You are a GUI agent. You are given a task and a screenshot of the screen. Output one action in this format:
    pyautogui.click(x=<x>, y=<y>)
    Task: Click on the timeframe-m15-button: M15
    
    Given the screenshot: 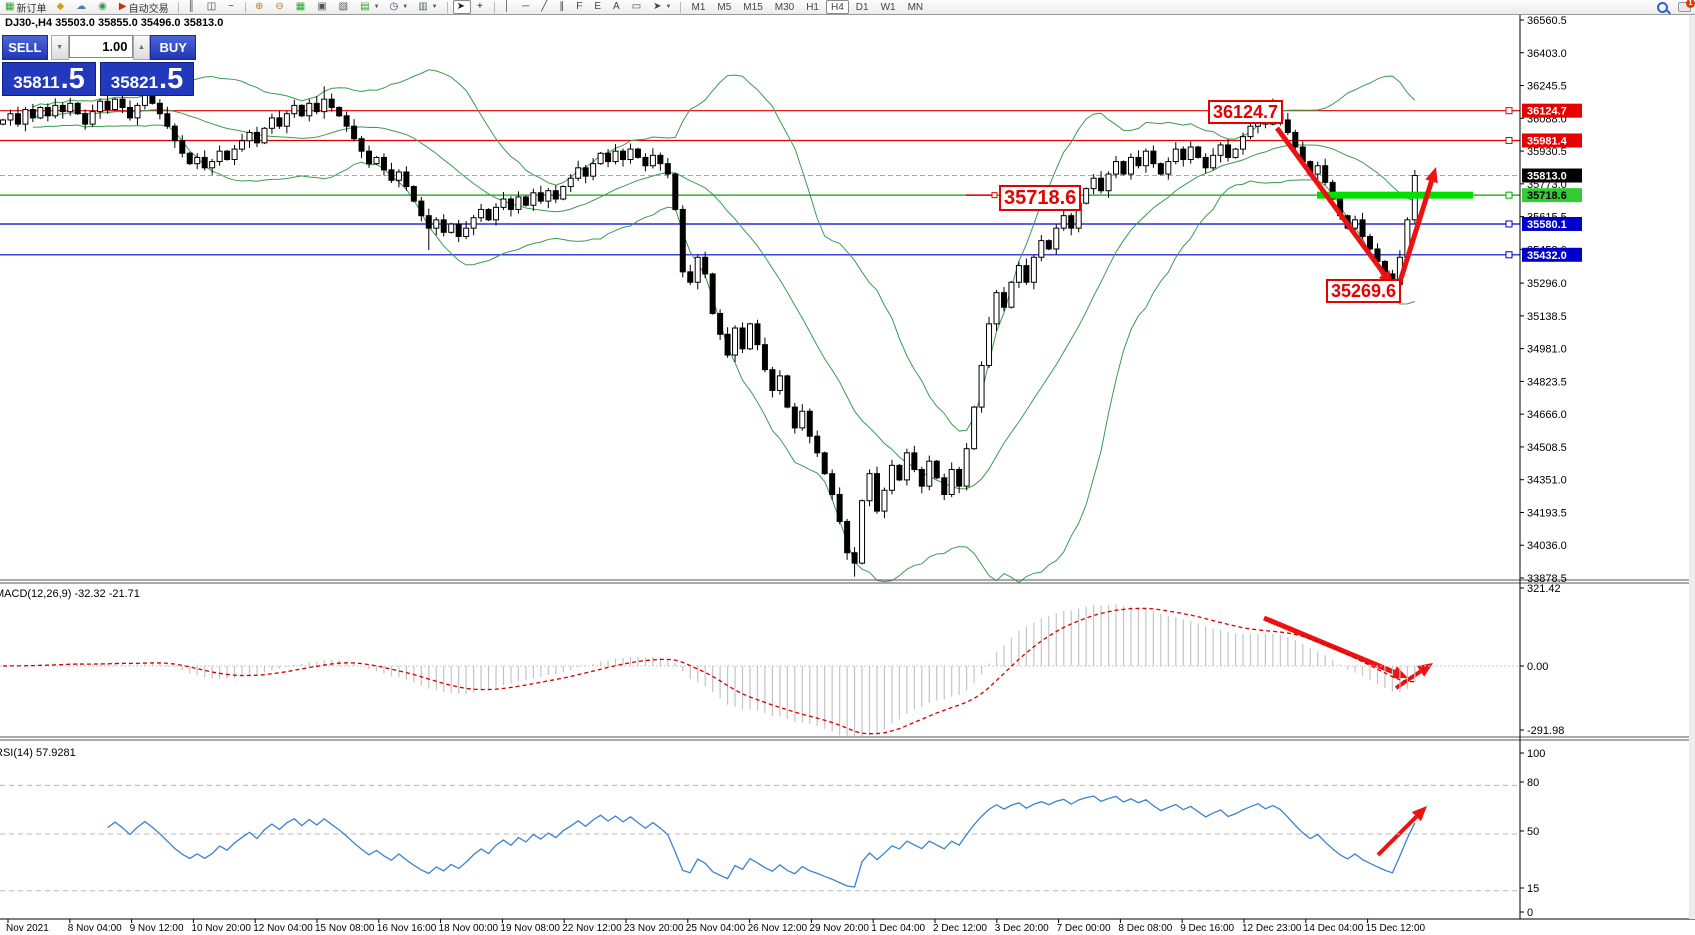 What is the action you would take?
    pyautogui.click(x=753, y=7)
    